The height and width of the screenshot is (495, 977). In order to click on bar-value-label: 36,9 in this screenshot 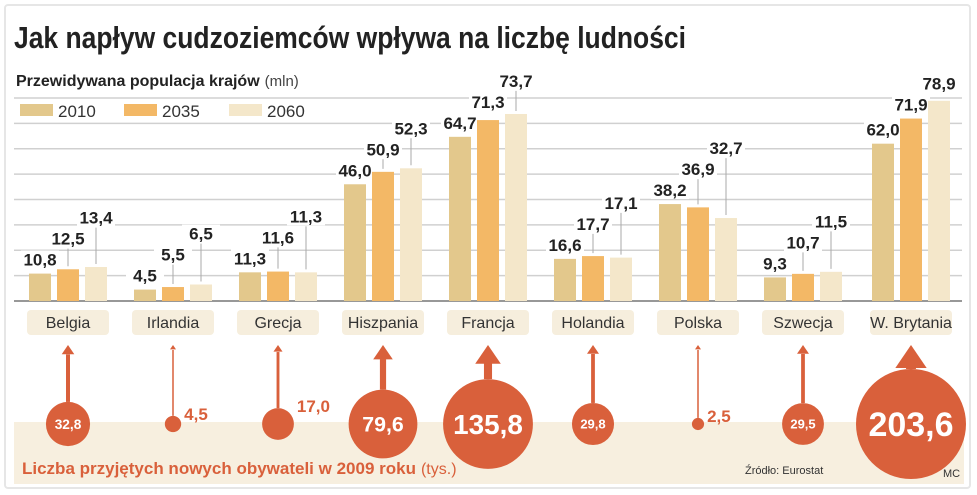, I will do `click(697, 169)`.